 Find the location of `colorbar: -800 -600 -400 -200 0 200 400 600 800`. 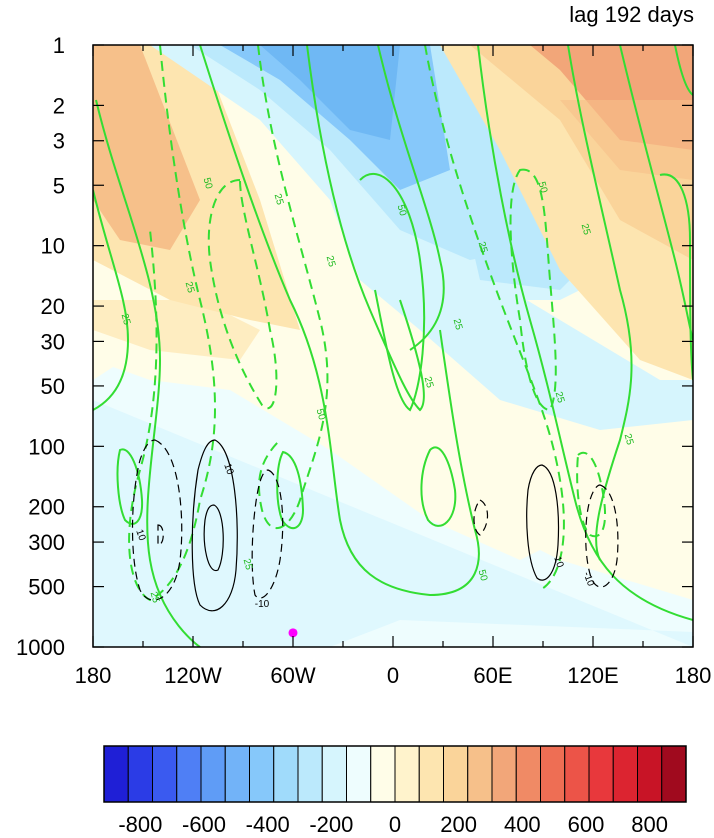

colorbar: -800 -600 -400 -200 0 200 400 600 800 is located at coordinates (395, 791).